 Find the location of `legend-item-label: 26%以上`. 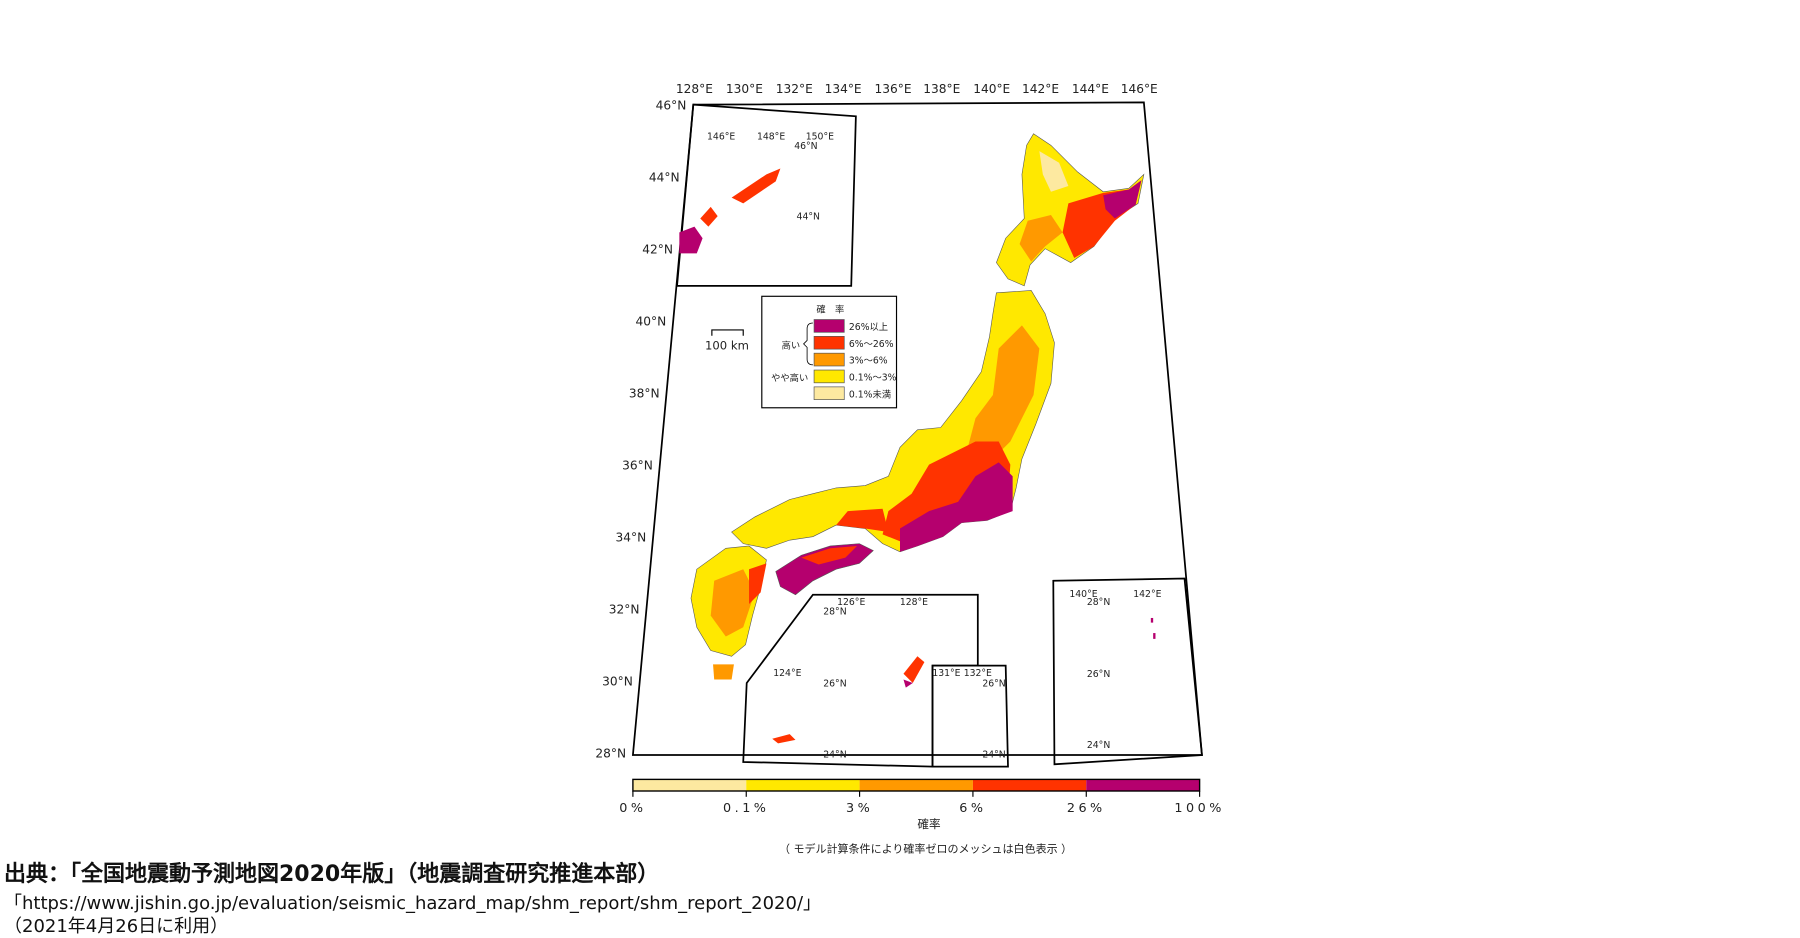

legend-item-label: 26%以上 is located at coordinates (868, 327).